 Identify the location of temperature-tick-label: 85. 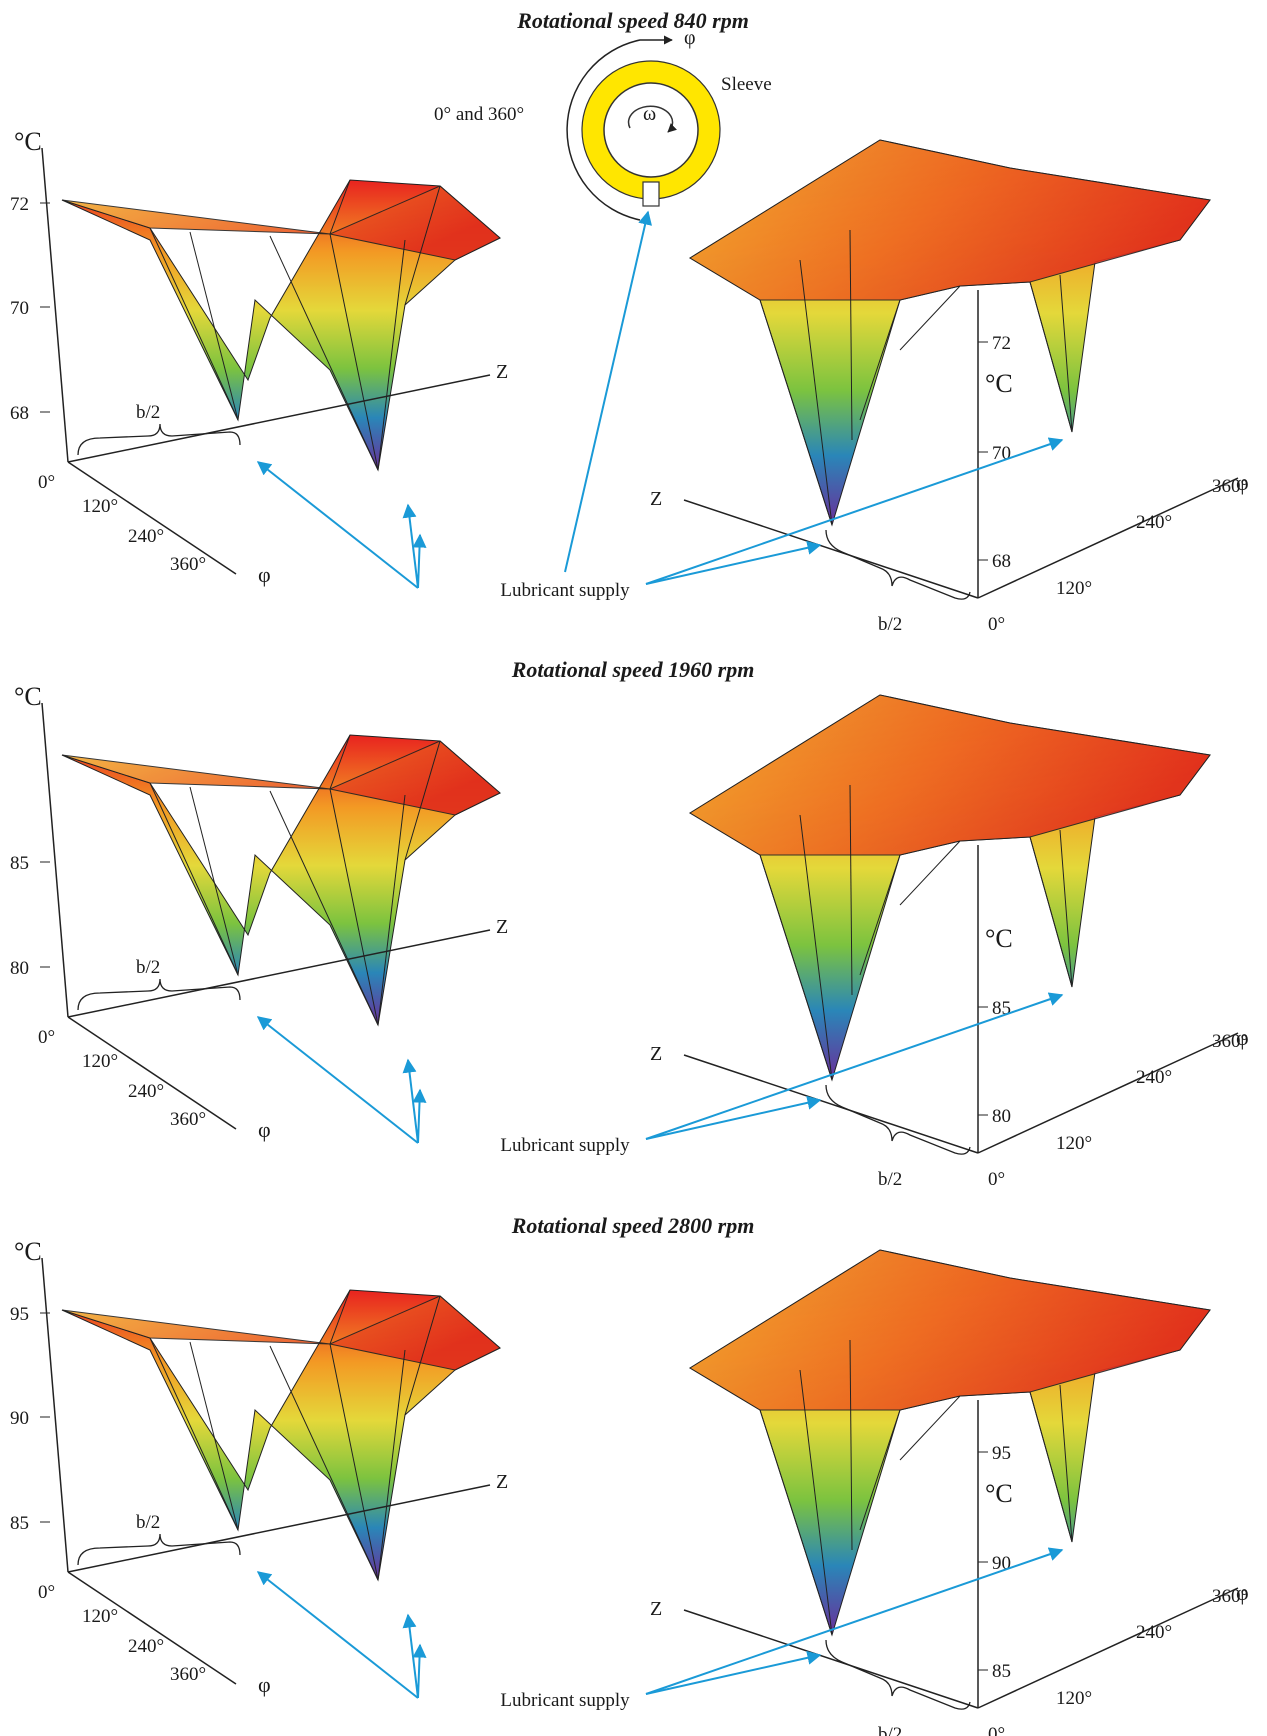
(19, 863).